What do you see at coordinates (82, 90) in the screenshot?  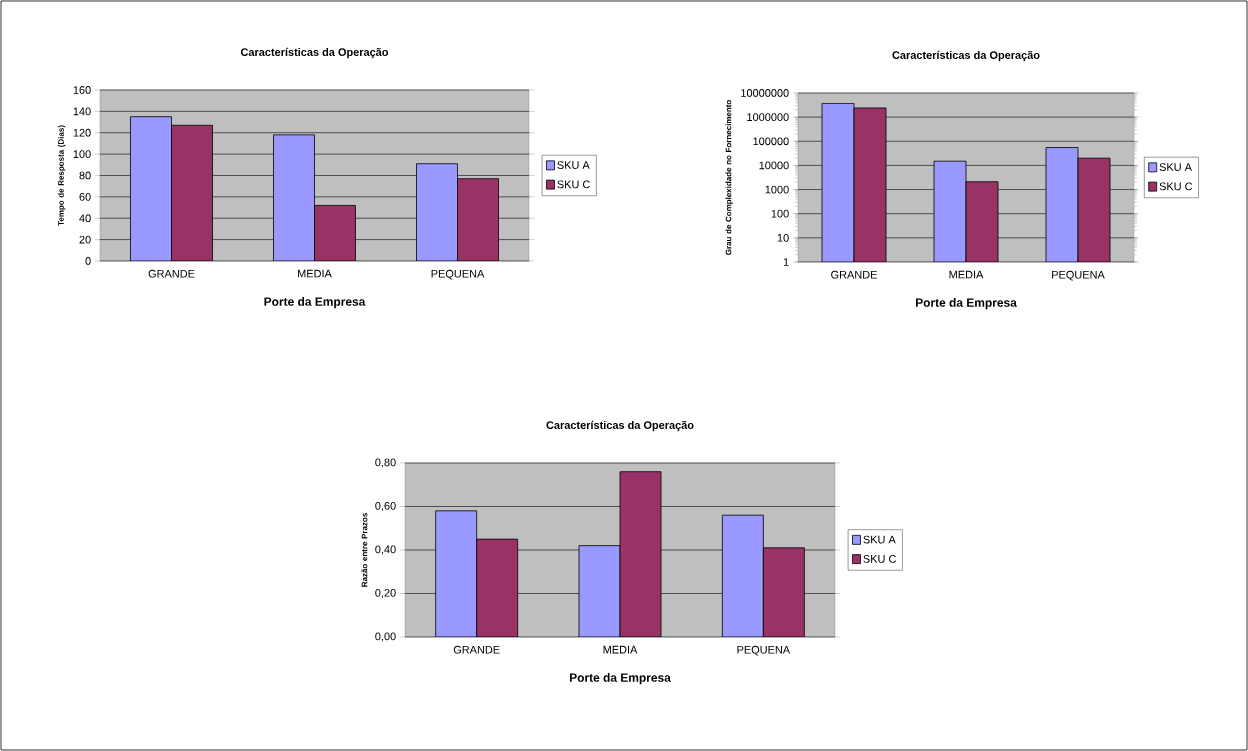 I see `y-tick-label: 160` at bounding box center [82, 90].